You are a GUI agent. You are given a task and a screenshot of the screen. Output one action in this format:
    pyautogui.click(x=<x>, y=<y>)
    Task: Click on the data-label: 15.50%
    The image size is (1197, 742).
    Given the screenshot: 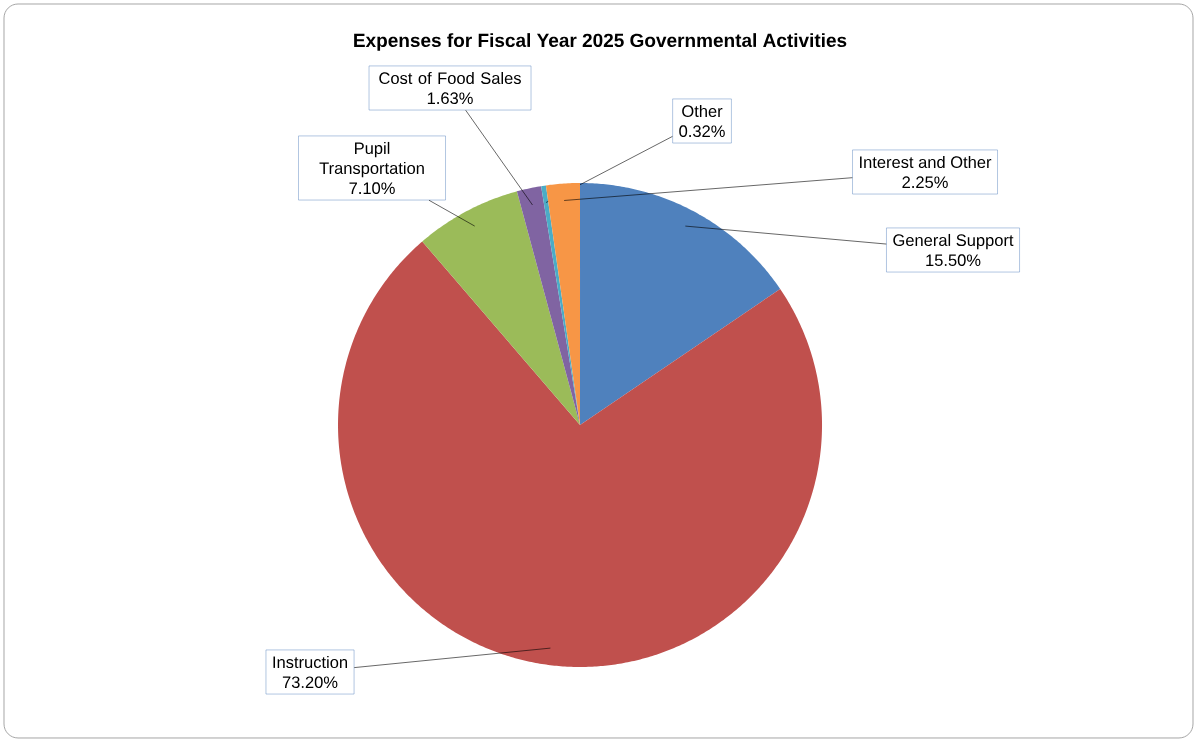 What is the action you would take?
    pyautogui.click(x=953, y=260)
    